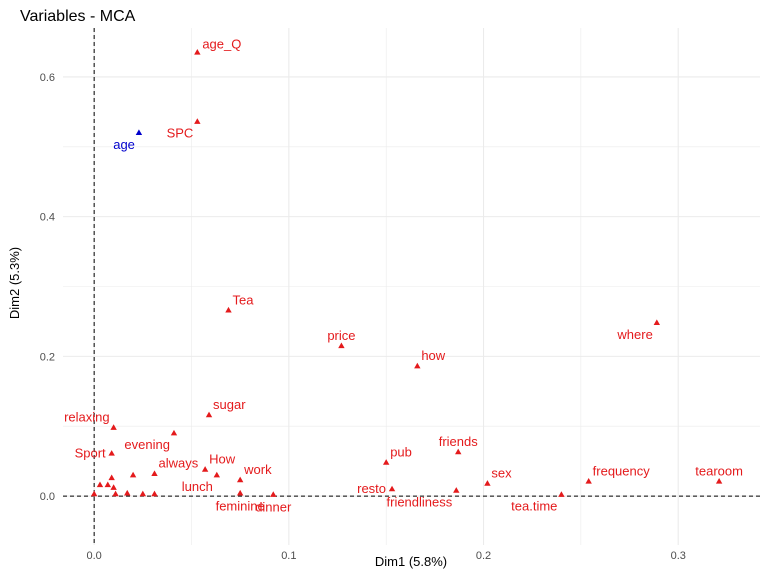 This screenshot has height=576, width=768. I want to click on point-label-relaxing: relaxing, so click(87, 417).